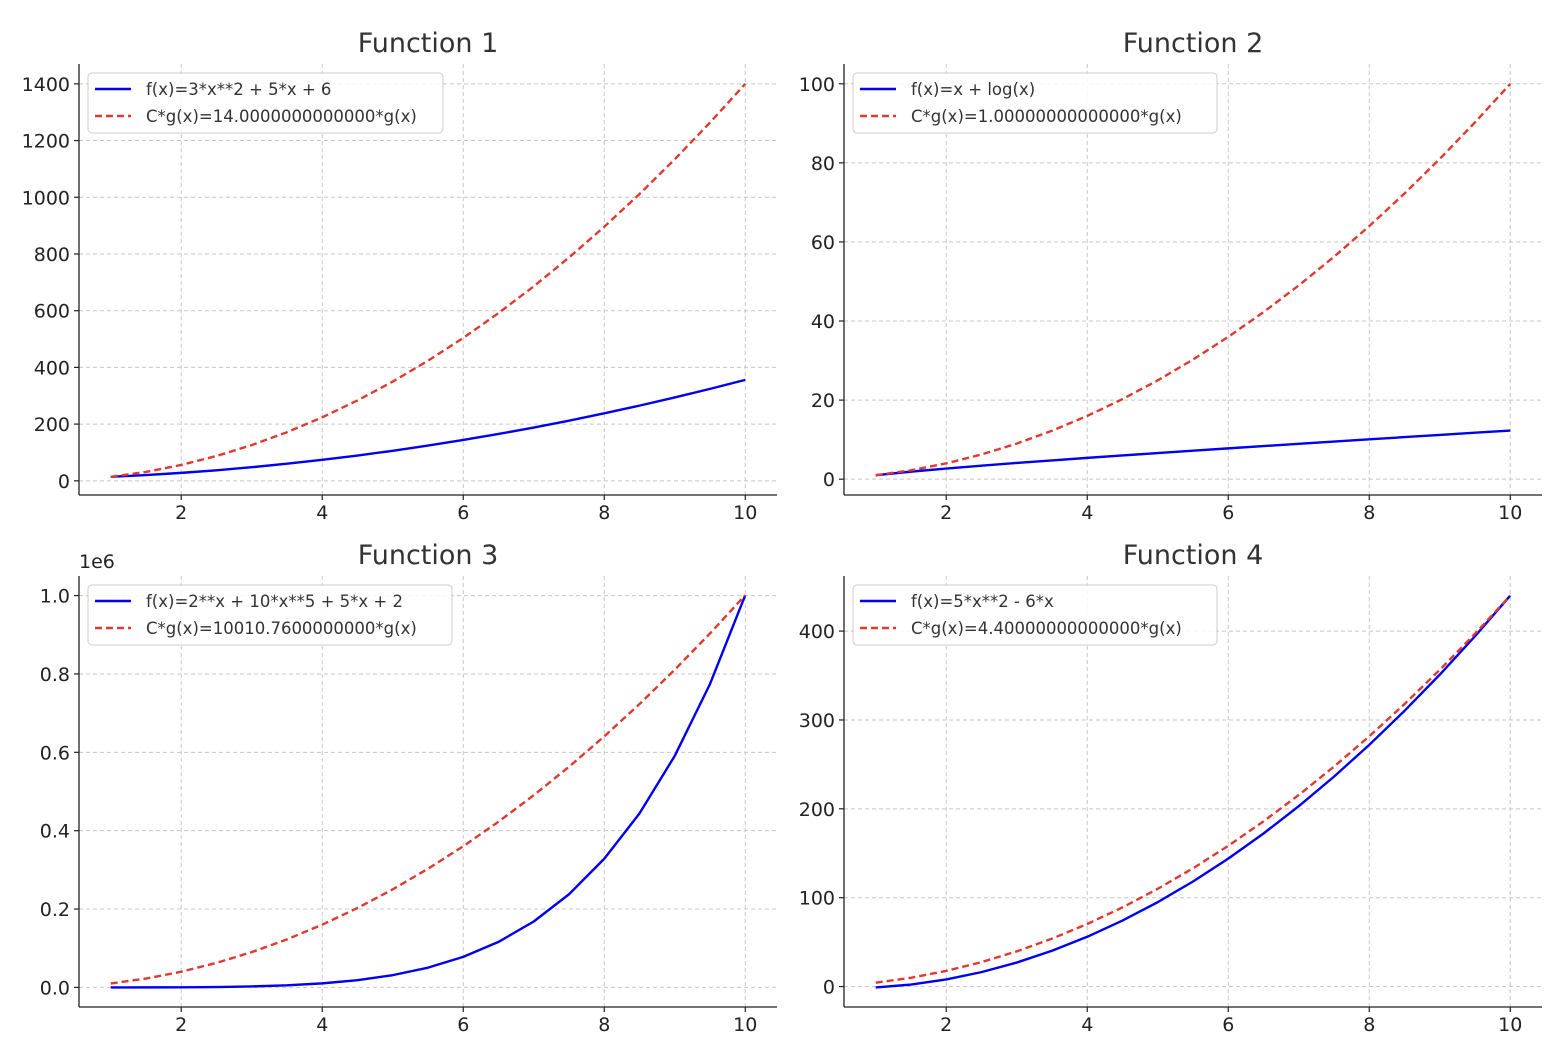  I want to click on chart3-legend, so click(1035, 615).